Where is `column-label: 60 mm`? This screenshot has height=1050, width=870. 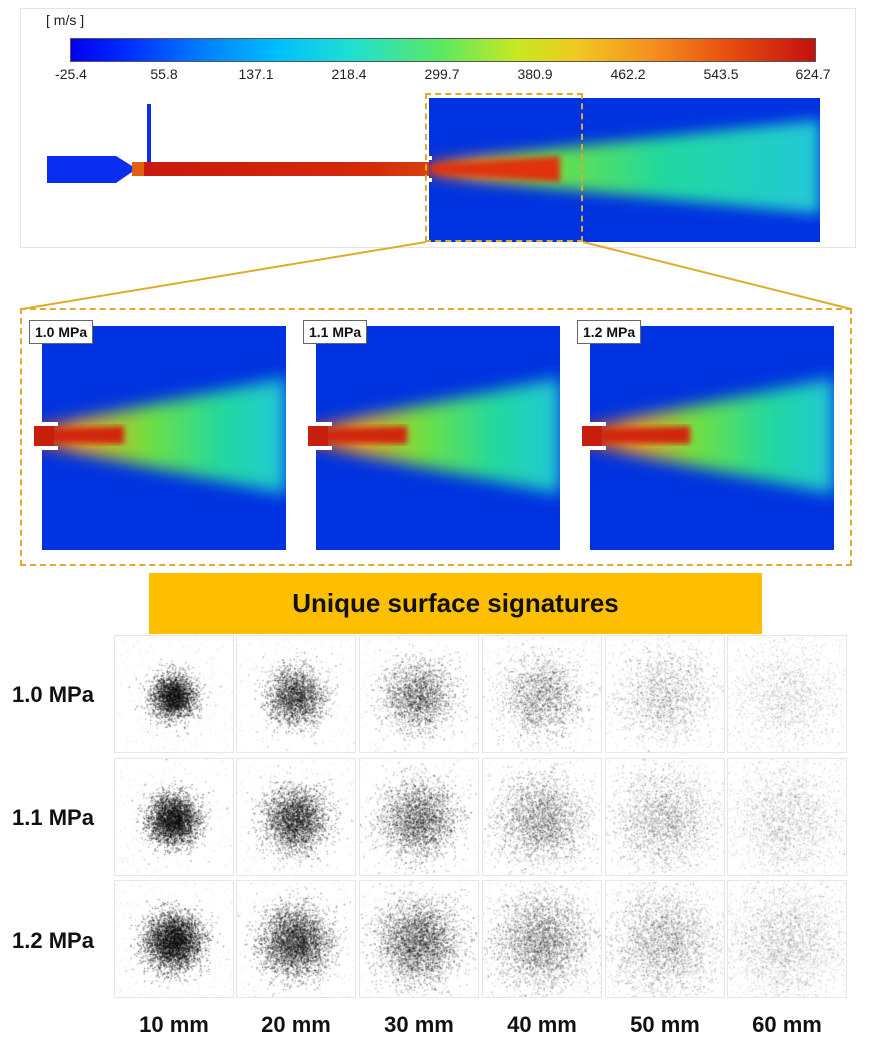 column-label: 60 mm is located at coordinates (787, 1024).